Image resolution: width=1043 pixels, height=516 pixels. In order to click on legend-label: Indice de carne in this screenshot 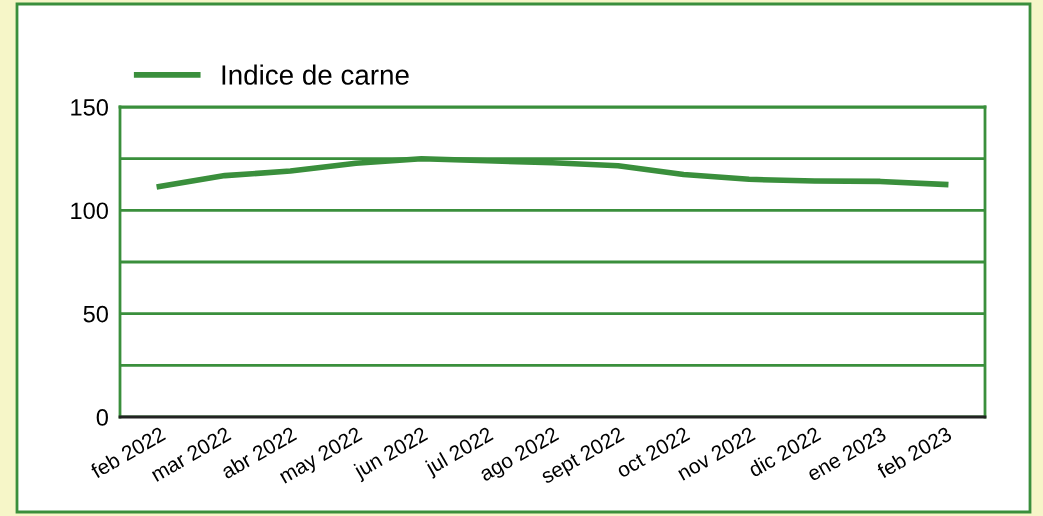, I will do `click(315, 74)`.